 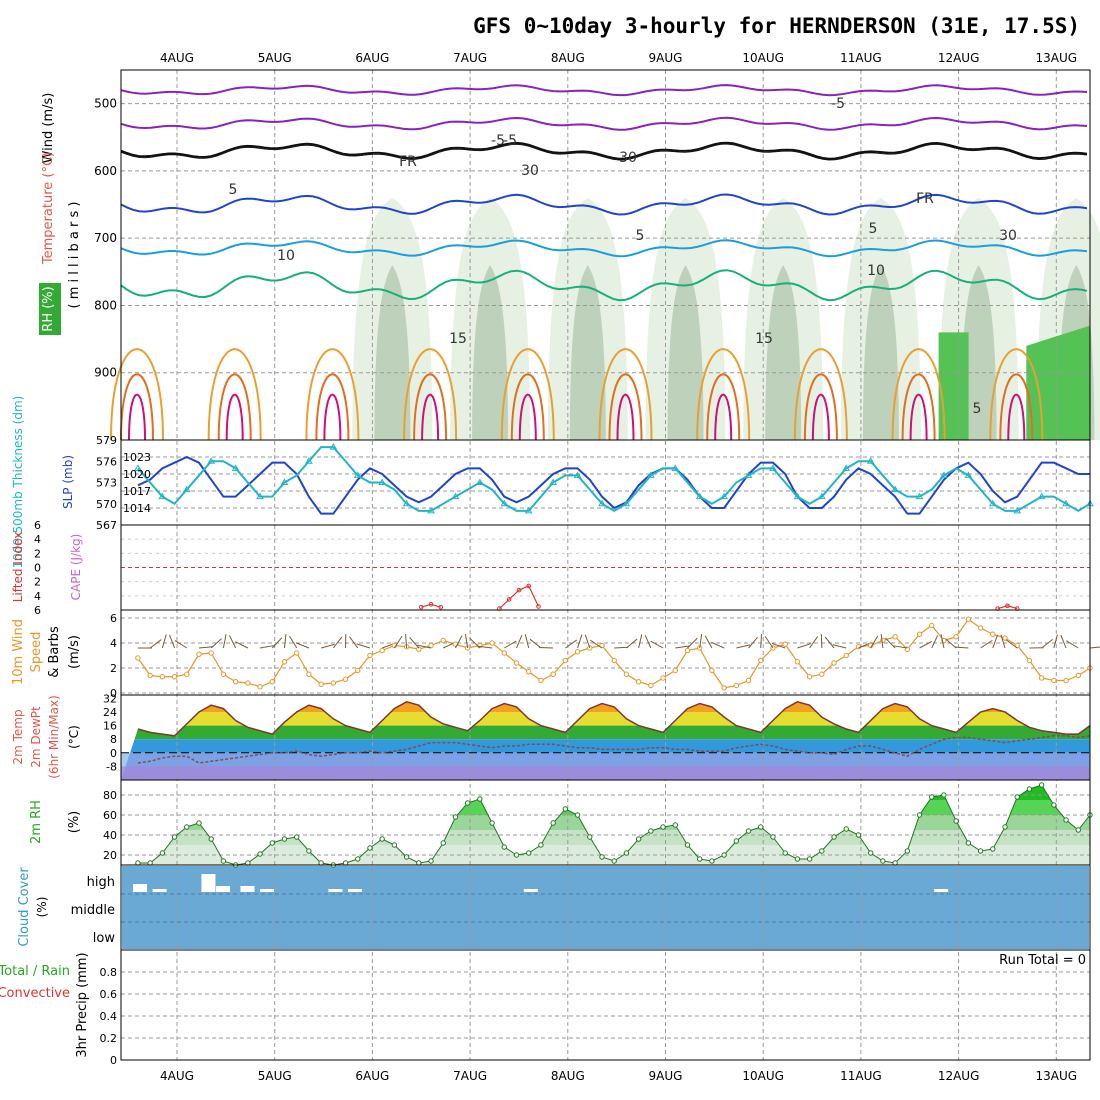 I want to click on wind-tick-label: 0, so click(x=113, y=693).